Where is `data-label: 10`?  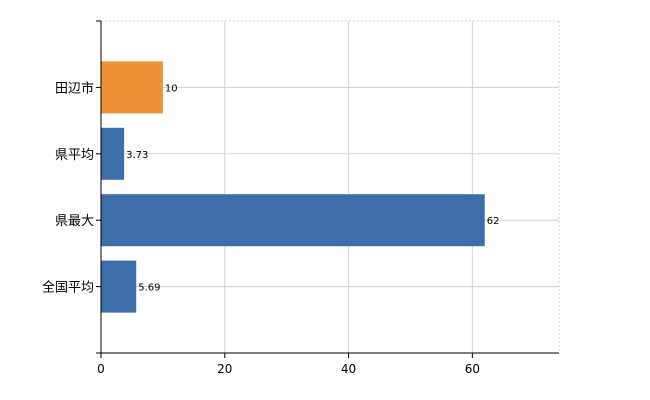
data-label: 10 is located at coordinates (171, 88).